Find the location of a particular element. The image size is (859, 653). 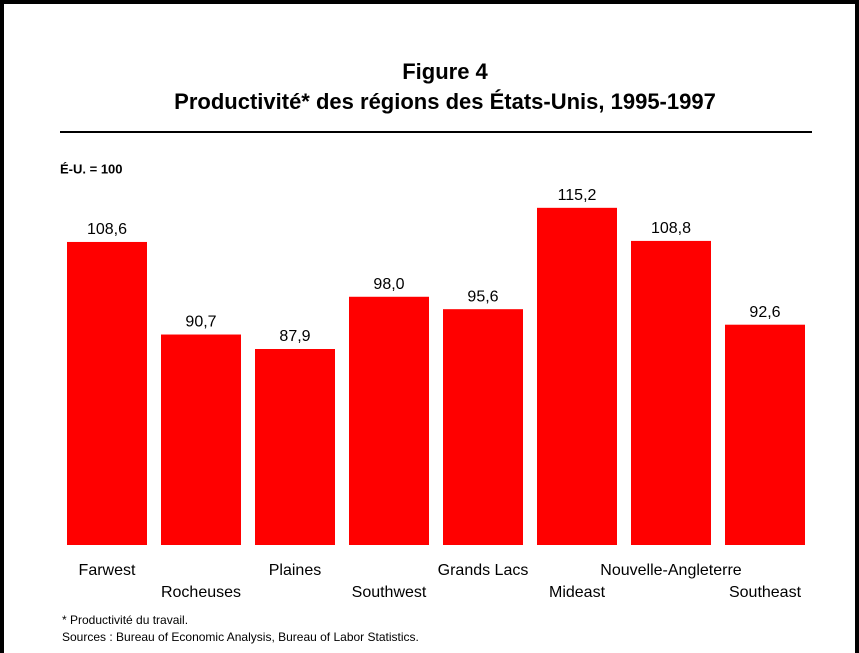

x-tick-label: Southwest is located at coordinates (389, 592).